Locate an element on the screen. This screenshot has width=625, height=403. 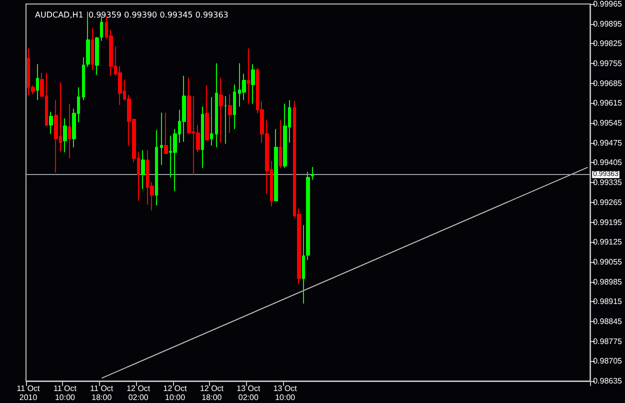
y-tick-label: 0.99055 is located at coordinates (608, 261).